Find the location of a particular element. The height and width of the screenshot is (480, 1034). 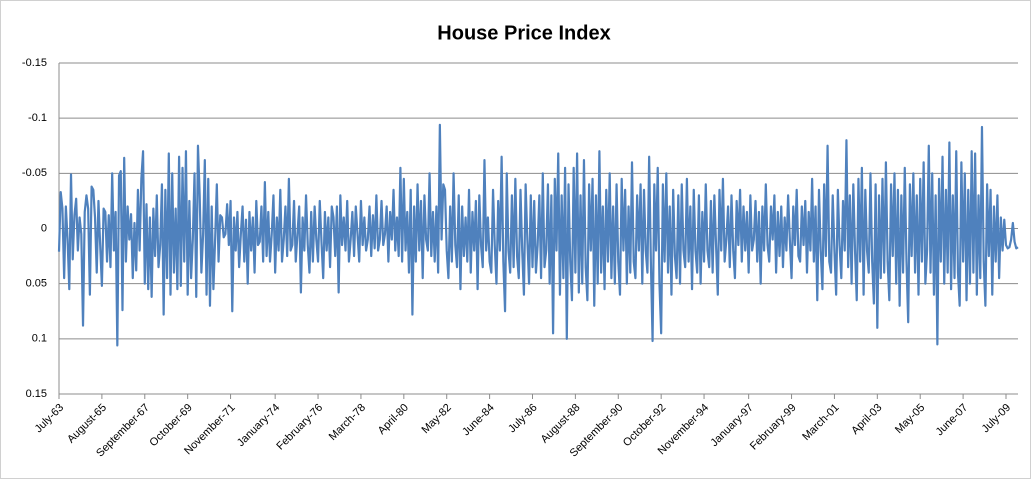

y-tick-label: 0 is located at coordinates (44, 228).